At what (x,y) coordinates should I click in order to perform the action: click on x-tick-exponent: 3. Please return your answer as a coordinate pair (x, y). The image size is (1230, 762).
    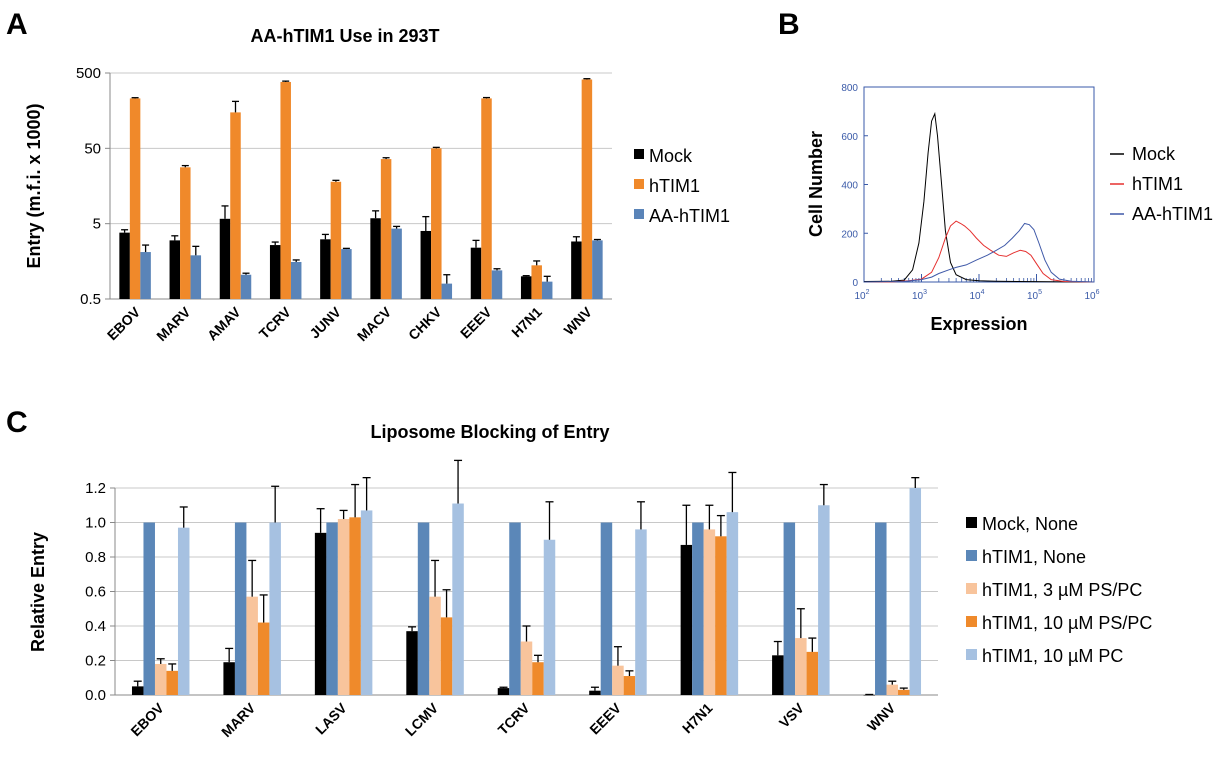
    Looking at the image, I should click on (925, 292).